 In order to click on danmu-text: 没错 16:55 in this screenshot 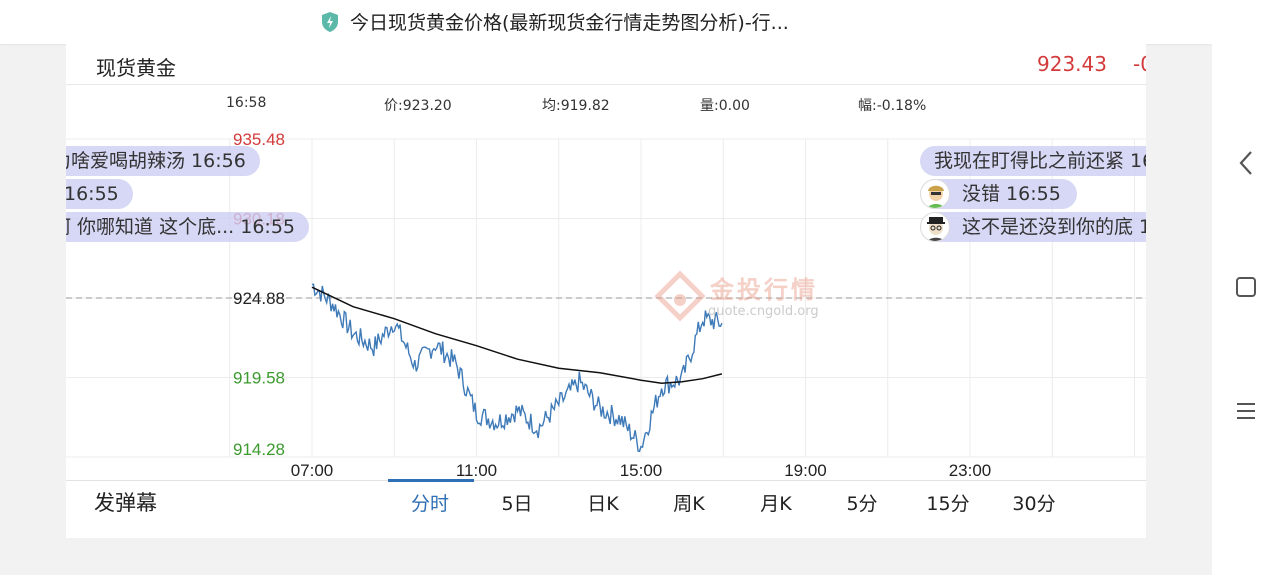, I will do `click(1011, 194)`.